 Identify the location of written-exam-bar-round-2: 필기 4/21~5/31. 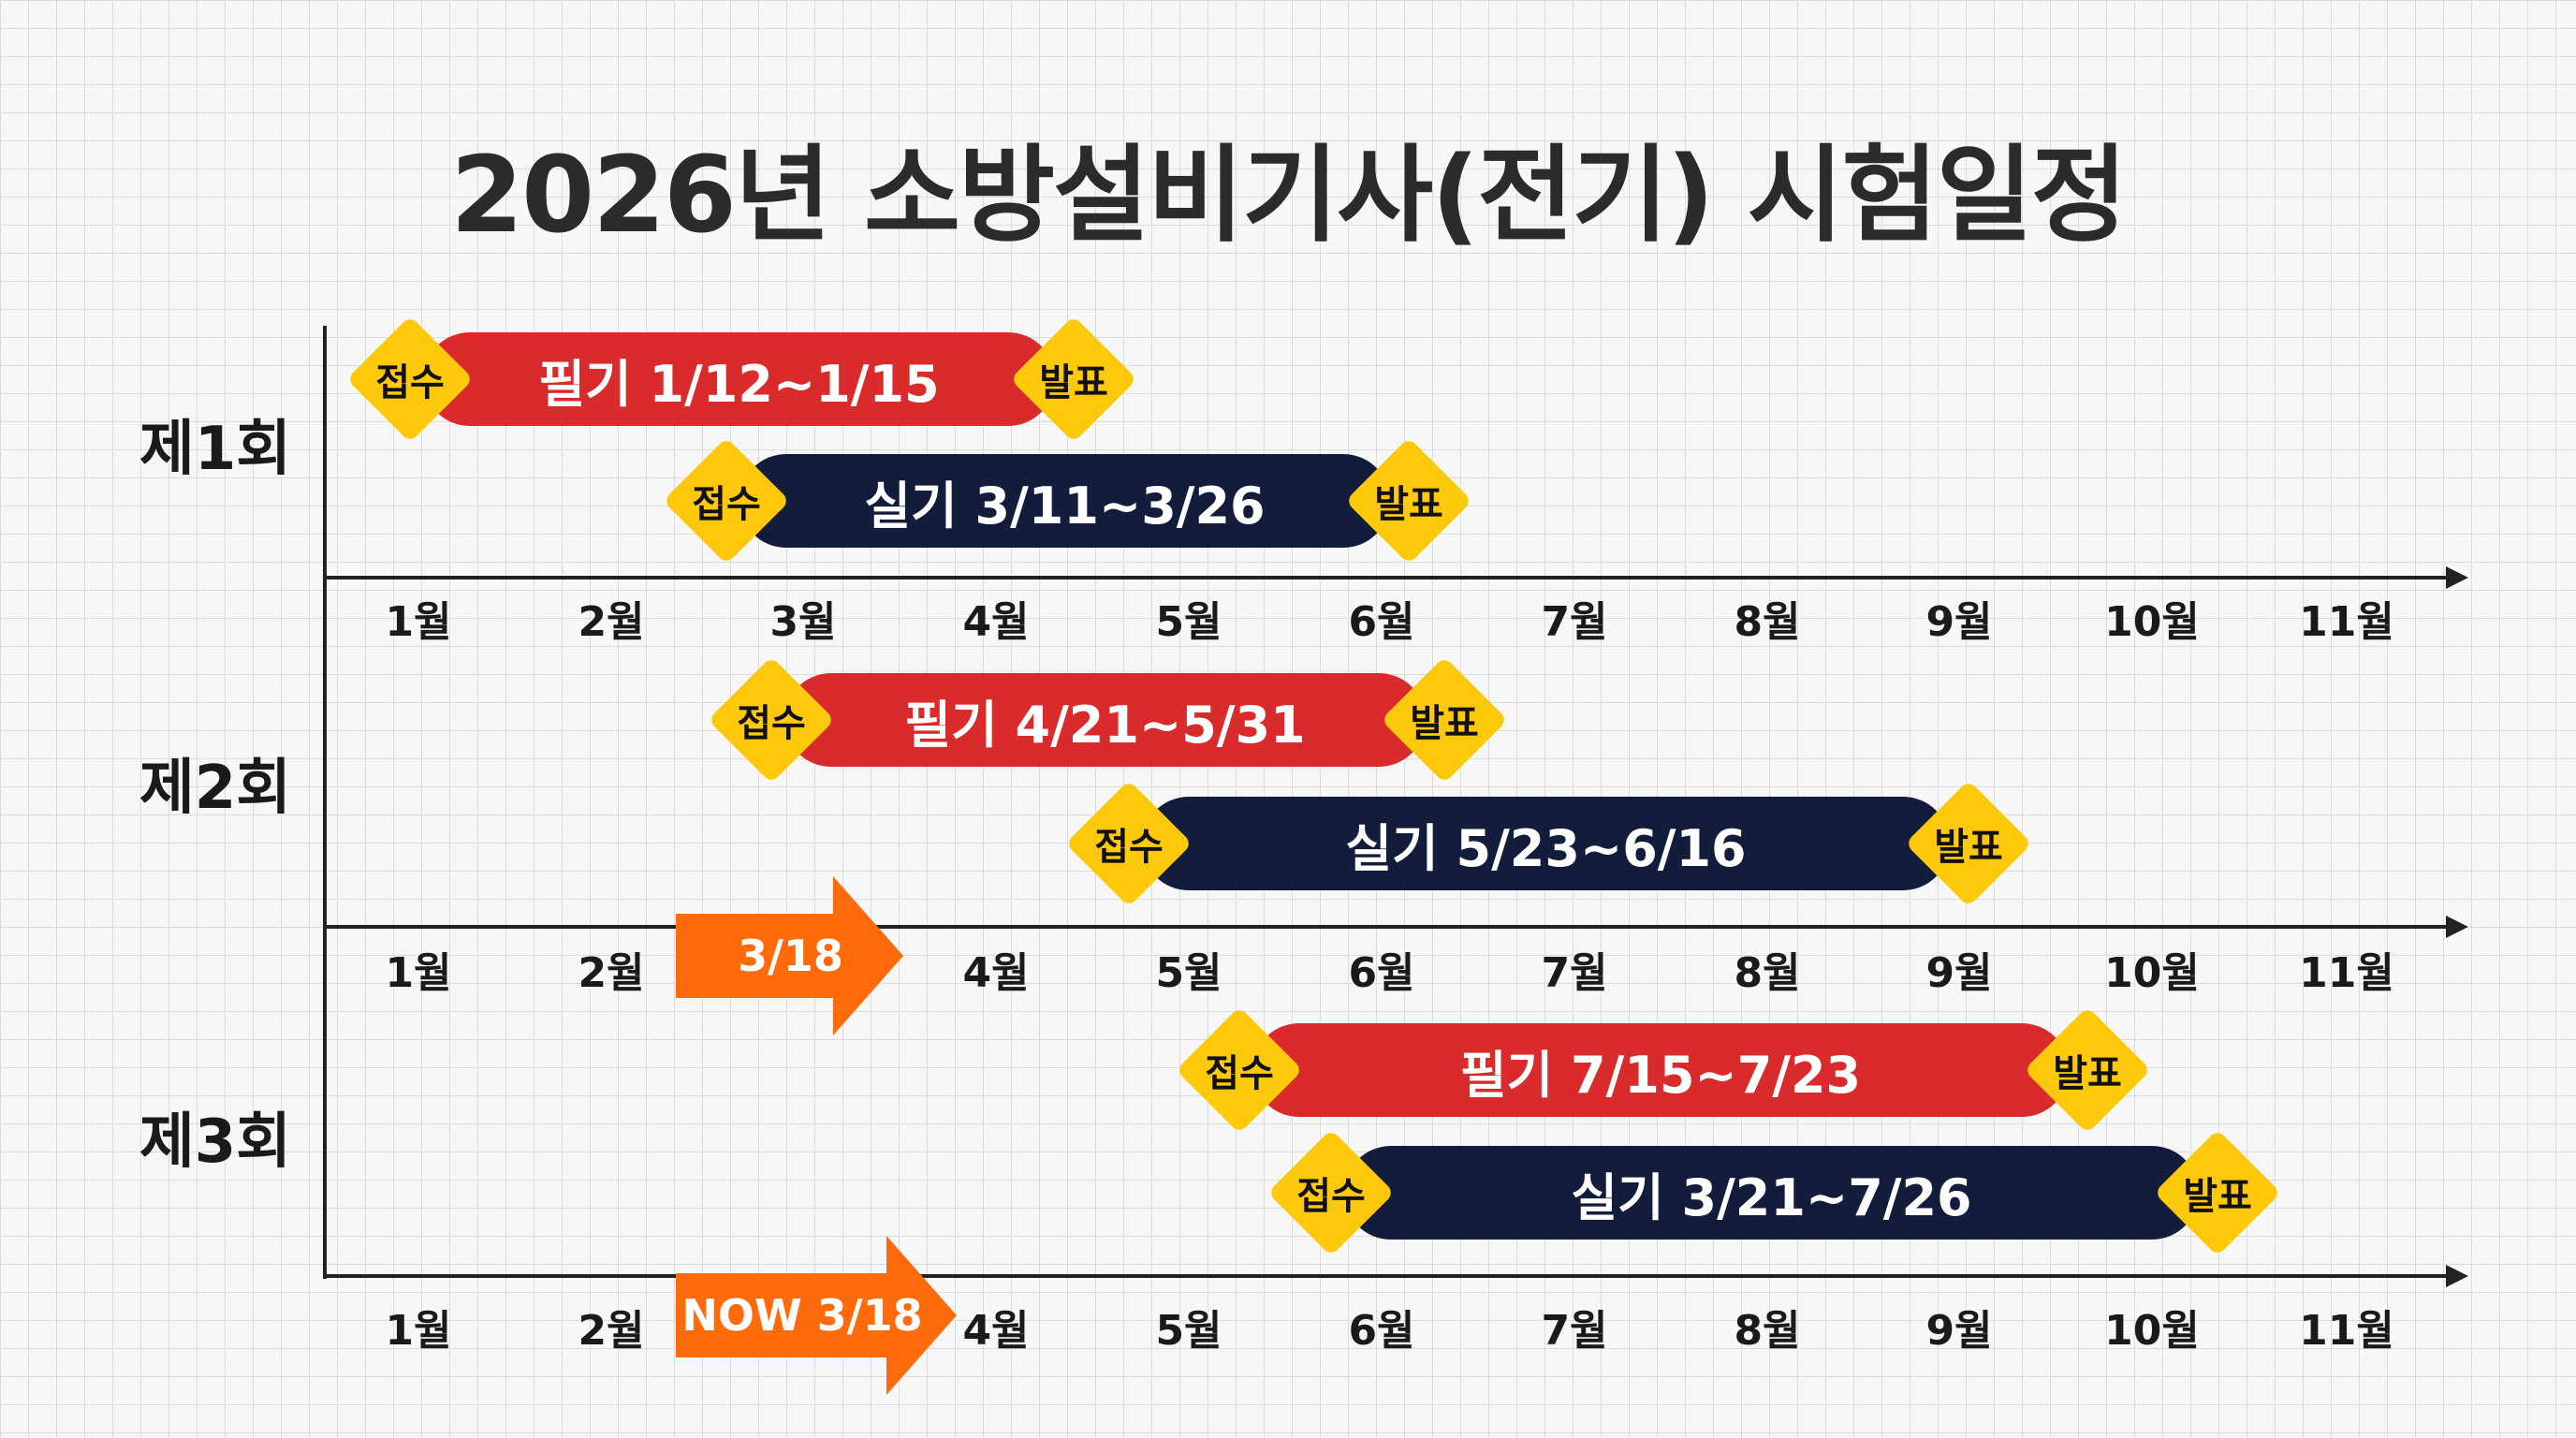
(1105, 720).